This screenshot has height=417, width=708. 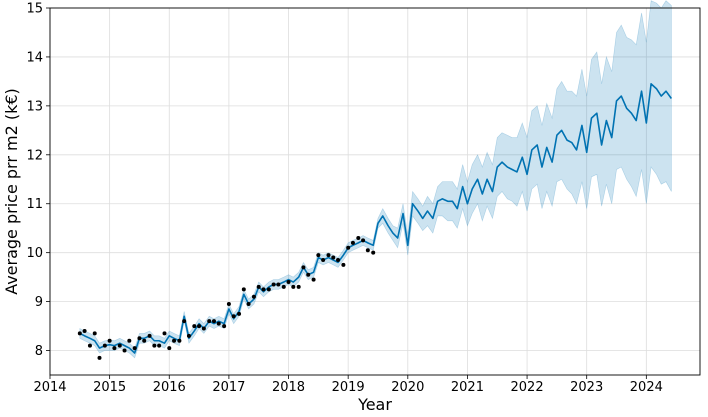 I want to click on y-tick-label: 12, so click(x=34, y=155).